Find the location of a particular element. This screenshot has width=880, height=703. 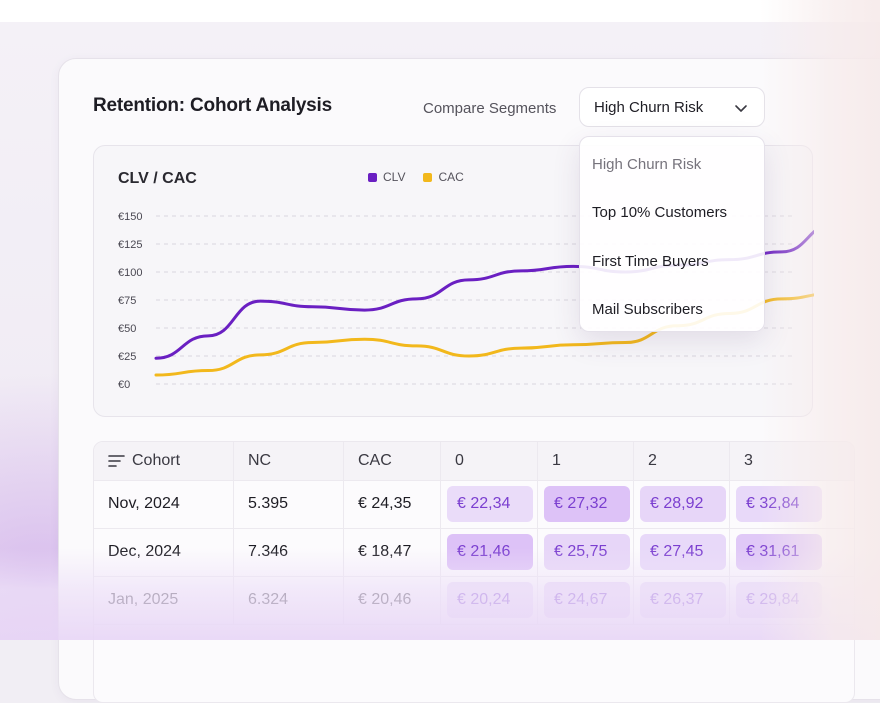

y-tick-label: €25 is located at coordinates (127, 357).